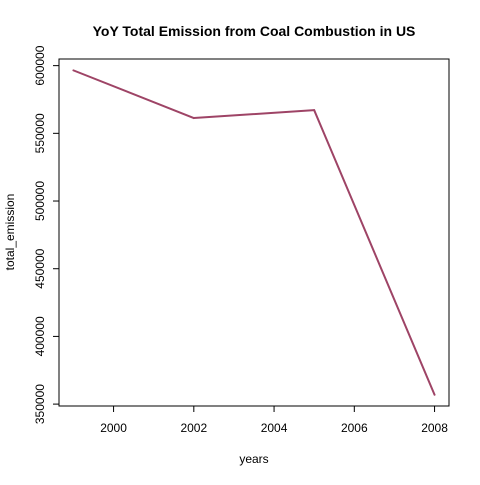 Image resolution: width=480 pixels, height=485 pixels. I want to click on y-tick-label: 400000, so click(40, 336).